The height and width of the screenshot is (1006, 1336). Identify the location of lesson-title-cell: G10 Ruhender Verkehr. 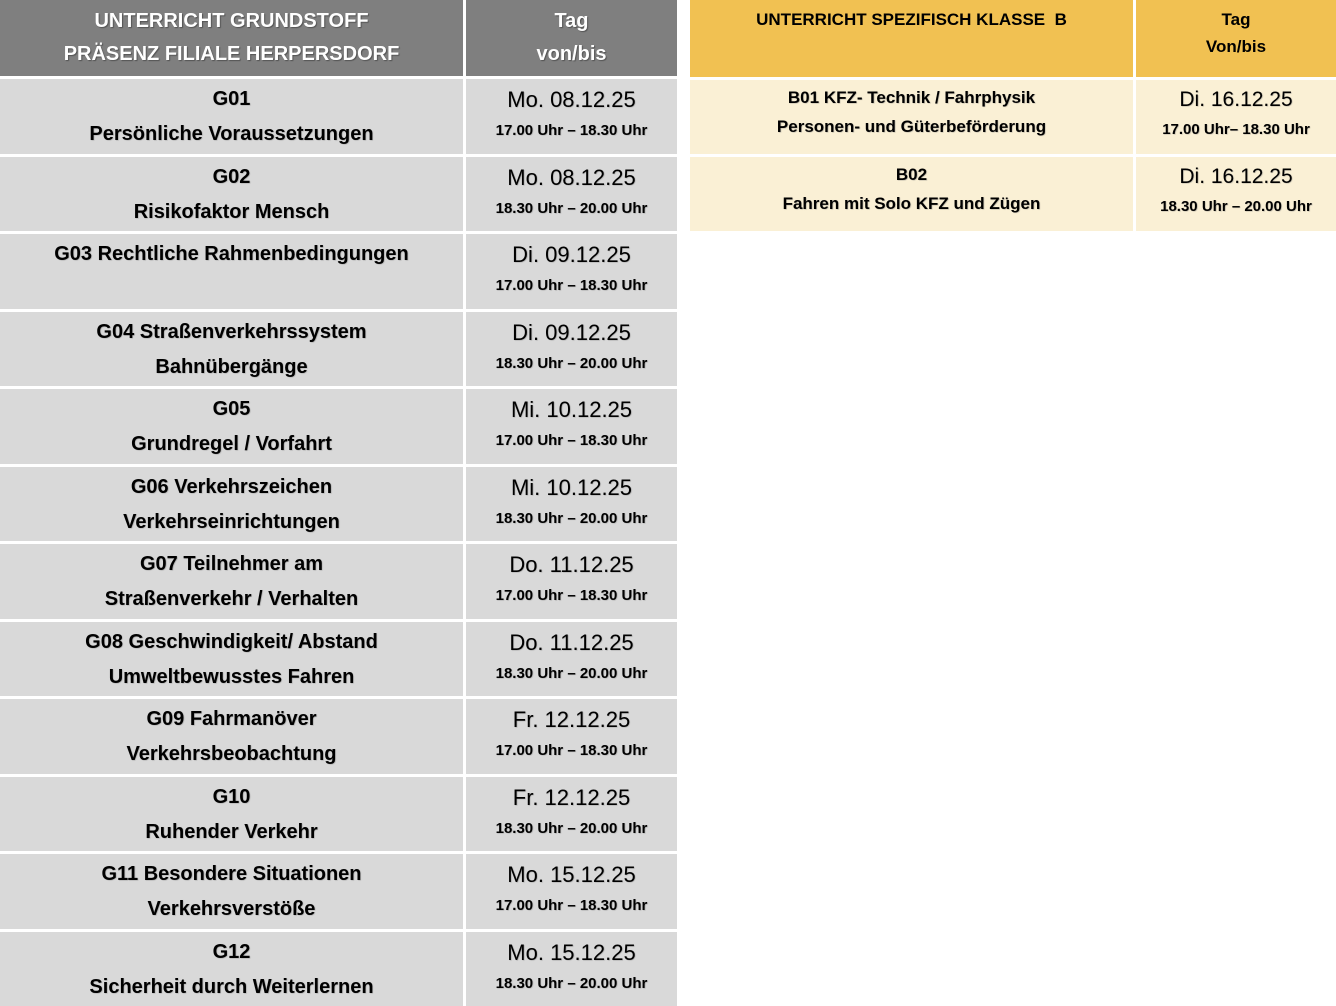
(231, 813).